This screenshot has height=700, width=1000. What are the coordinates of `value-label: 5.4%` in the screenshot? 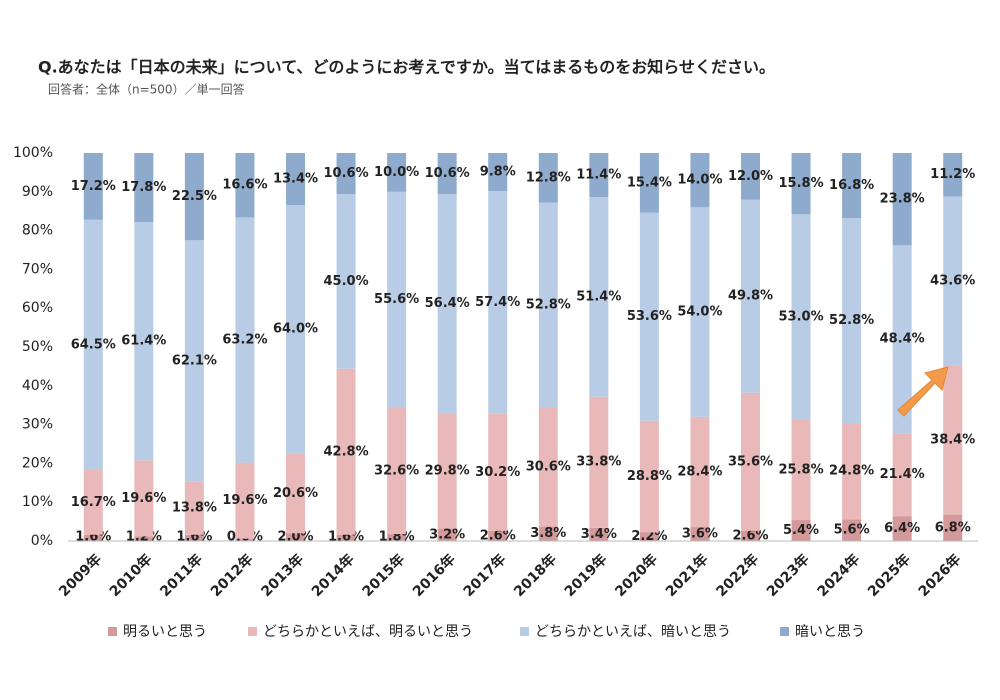 It's located at (801, 530).